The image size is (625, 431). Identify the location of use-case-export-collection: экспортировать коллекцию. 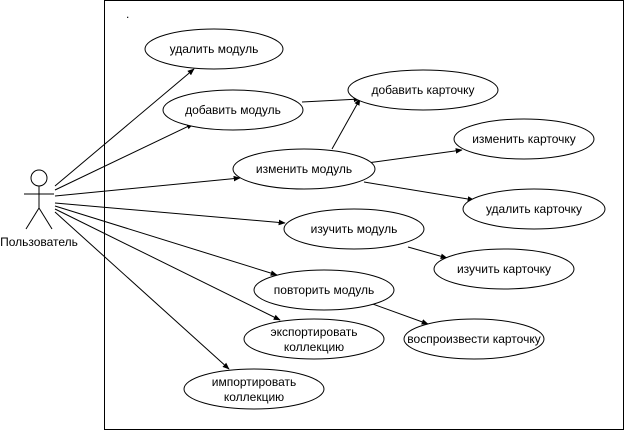
(314, 339).